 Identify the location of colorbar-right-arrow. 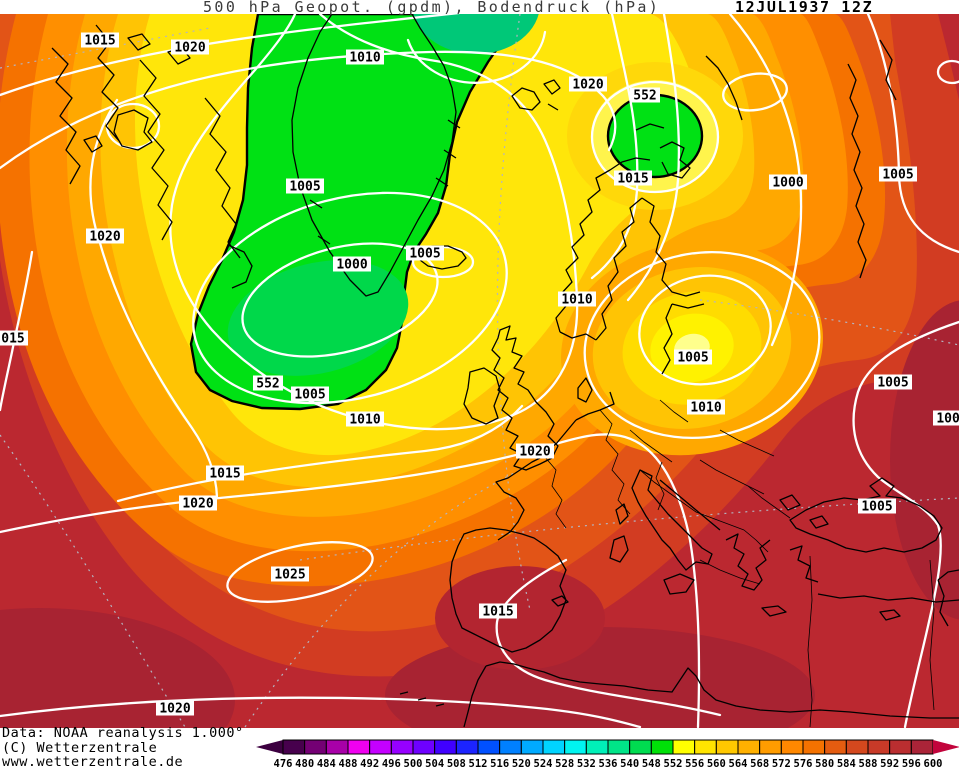
(946, 747).